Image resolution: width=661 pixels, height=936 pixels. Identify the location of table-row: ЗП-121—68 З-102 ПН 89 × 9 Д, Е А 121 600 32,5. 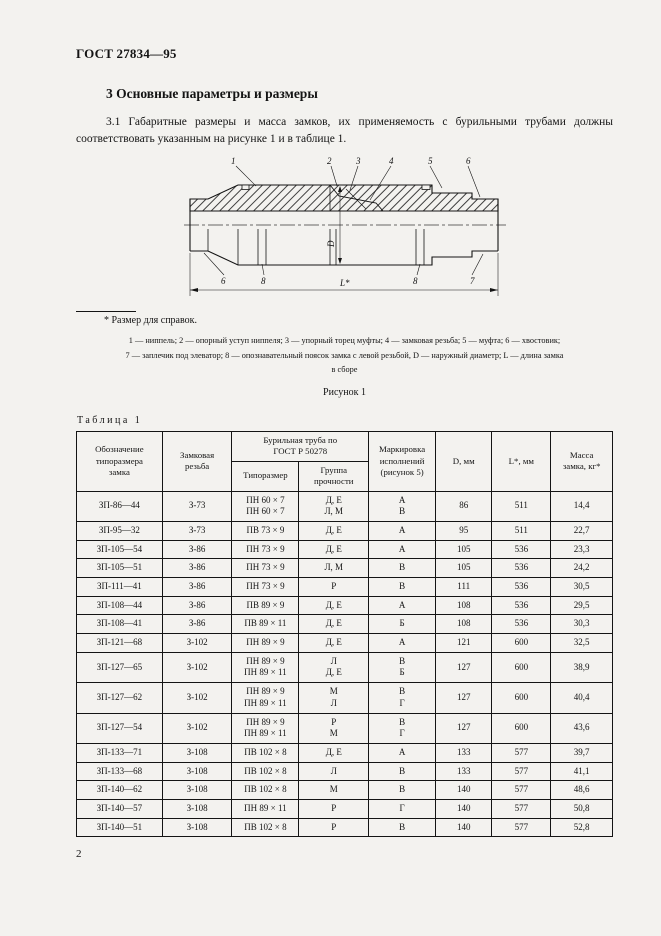
(344, 643).